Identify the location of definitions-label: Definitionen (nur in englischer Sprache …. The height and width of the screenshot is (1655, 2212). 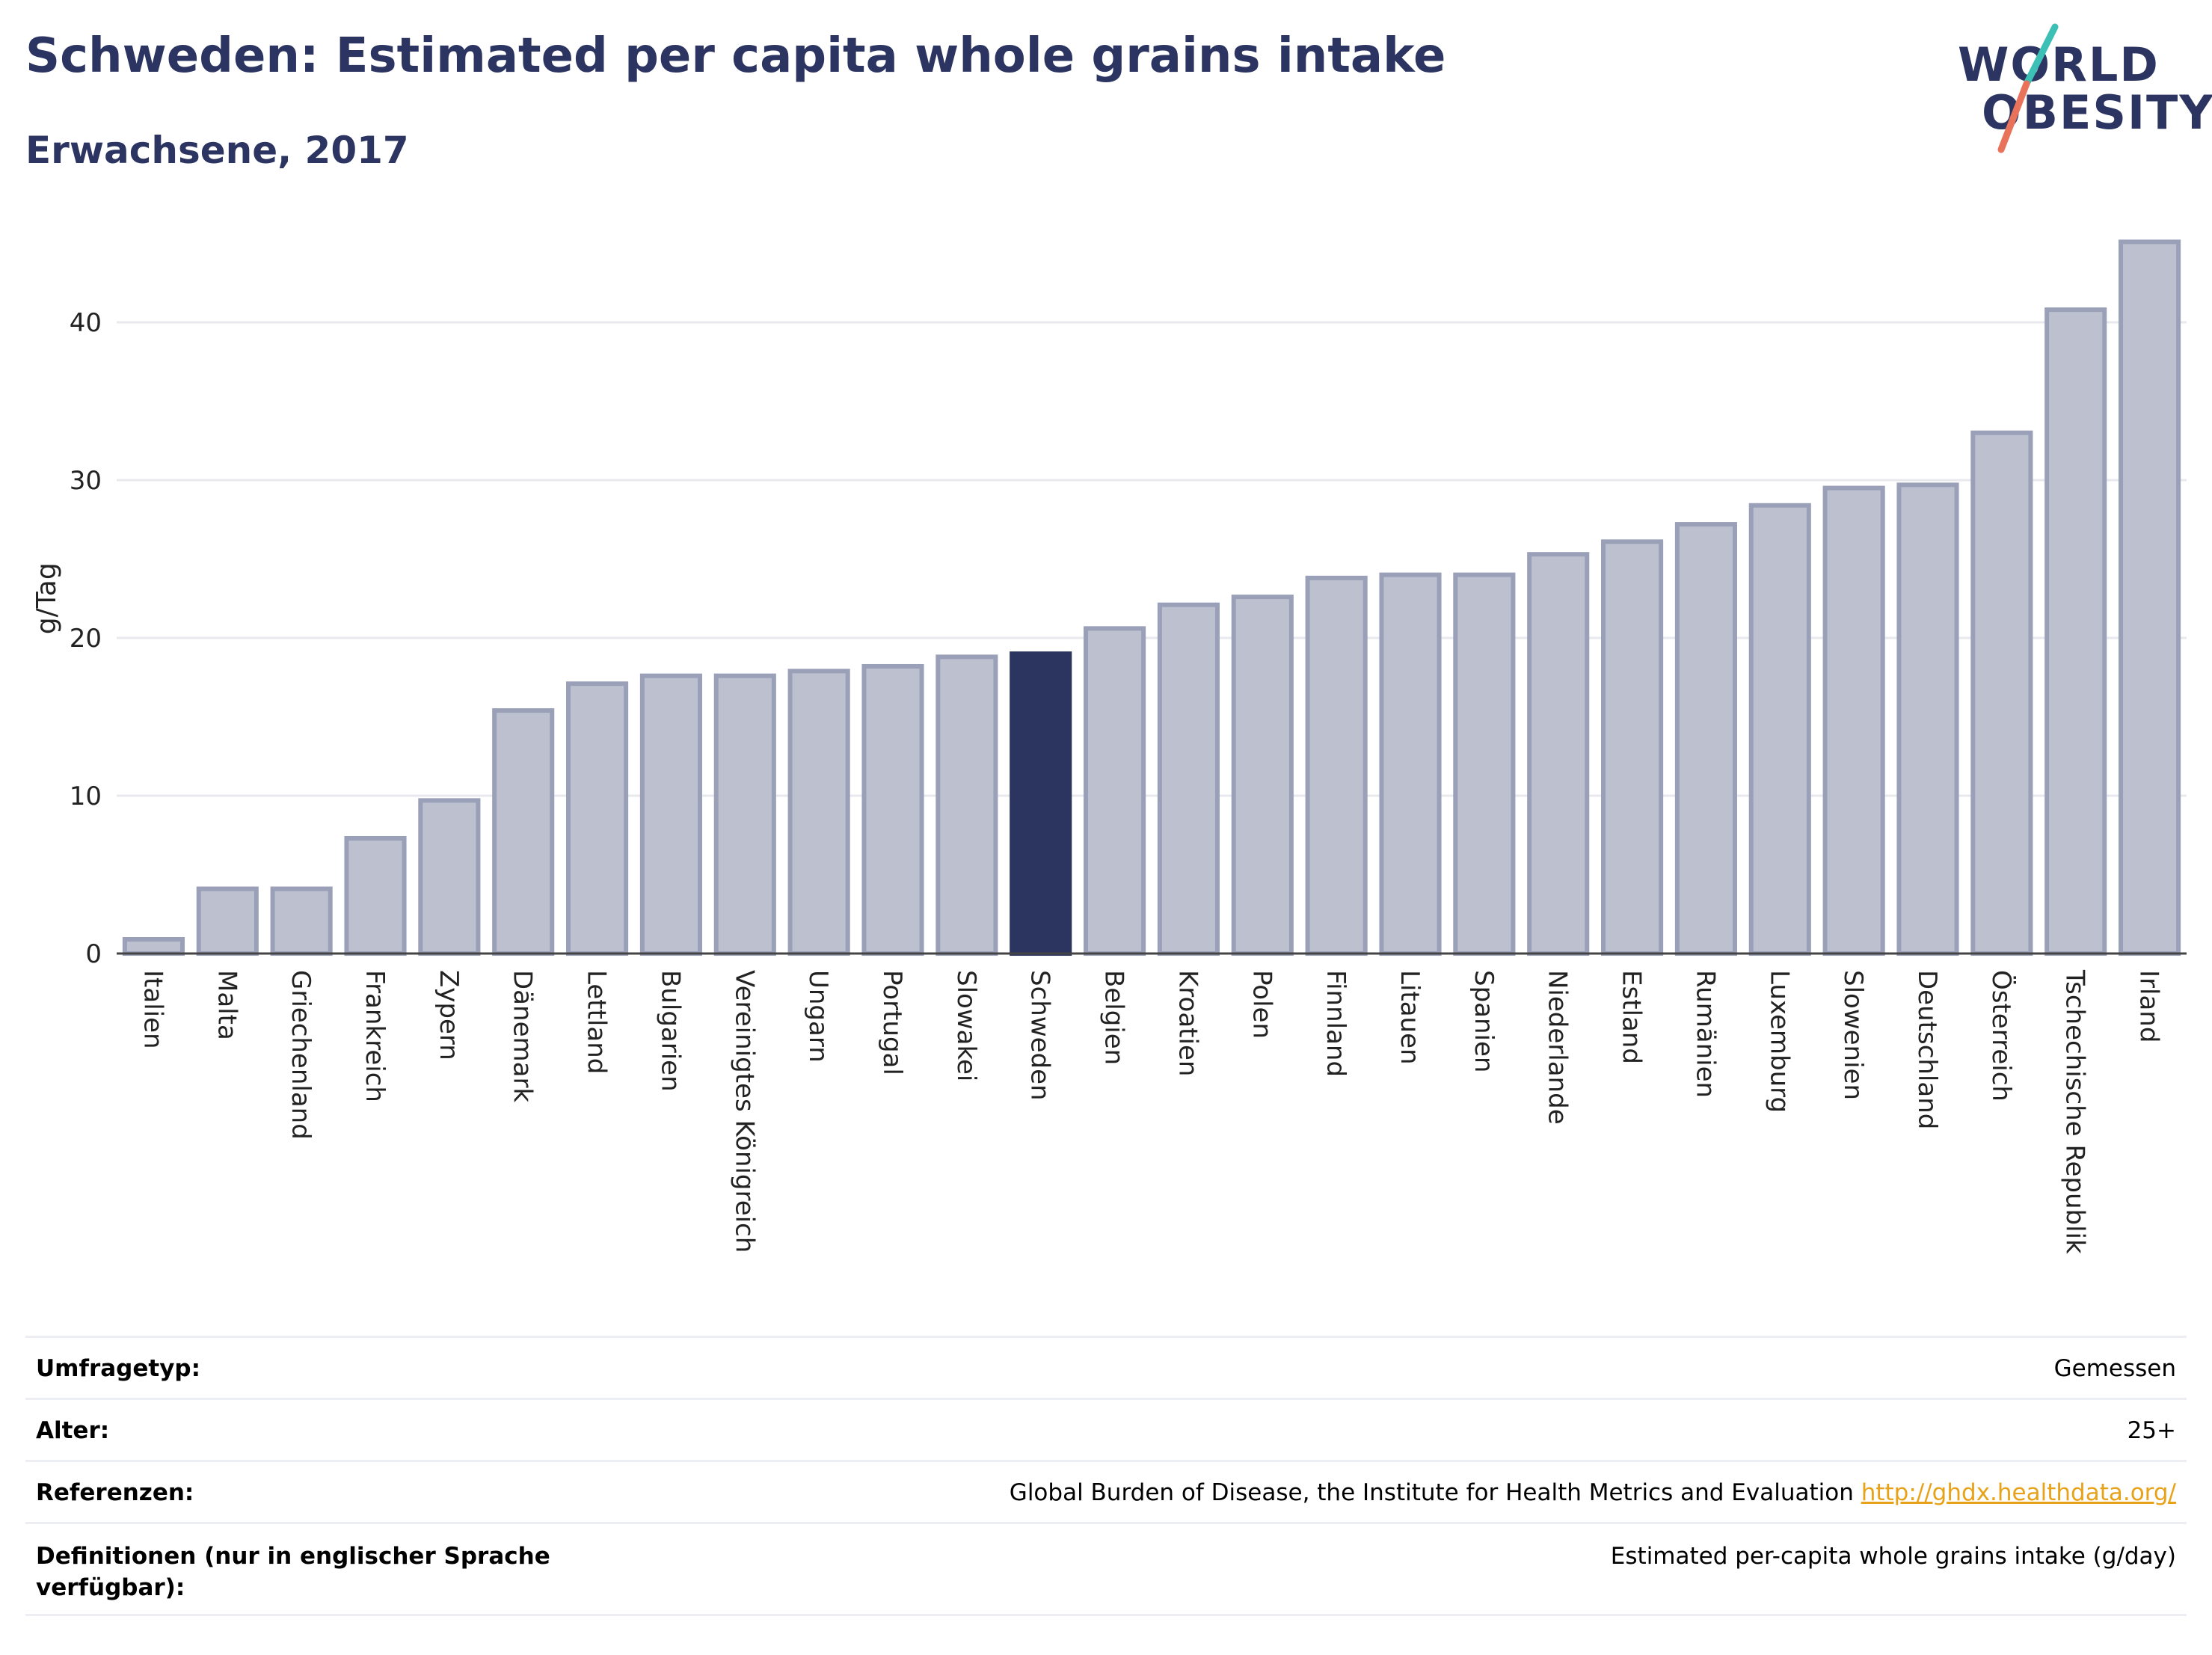
(293, 1572).